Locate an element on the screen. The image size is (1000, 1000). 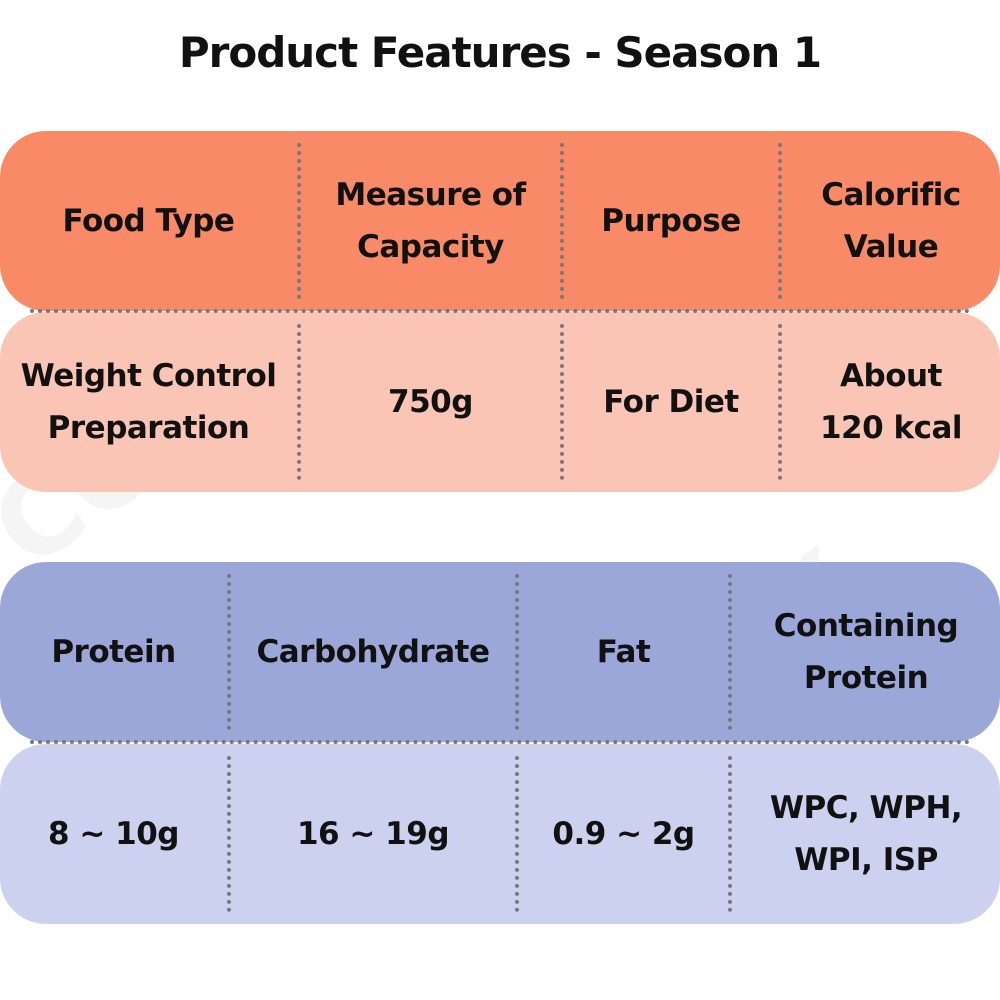
value-cell: 8 ~ 10g is located at coordinates (113, 834).